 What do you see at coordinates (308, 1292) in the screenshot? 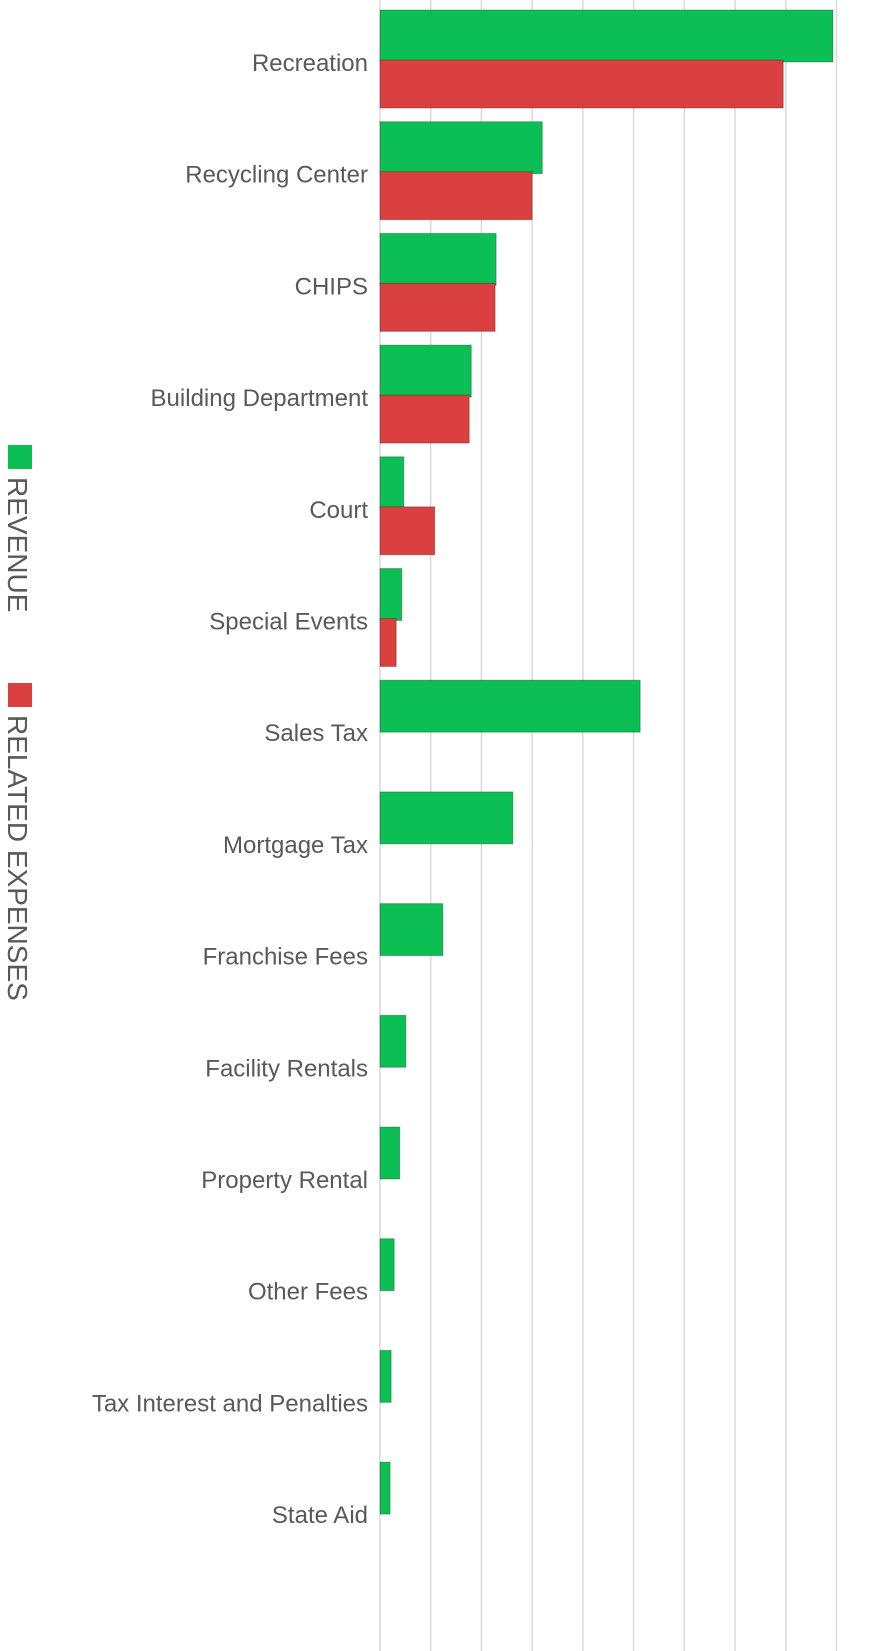
I see `category-label: Other Fees` at bounding box center [308, 1292].